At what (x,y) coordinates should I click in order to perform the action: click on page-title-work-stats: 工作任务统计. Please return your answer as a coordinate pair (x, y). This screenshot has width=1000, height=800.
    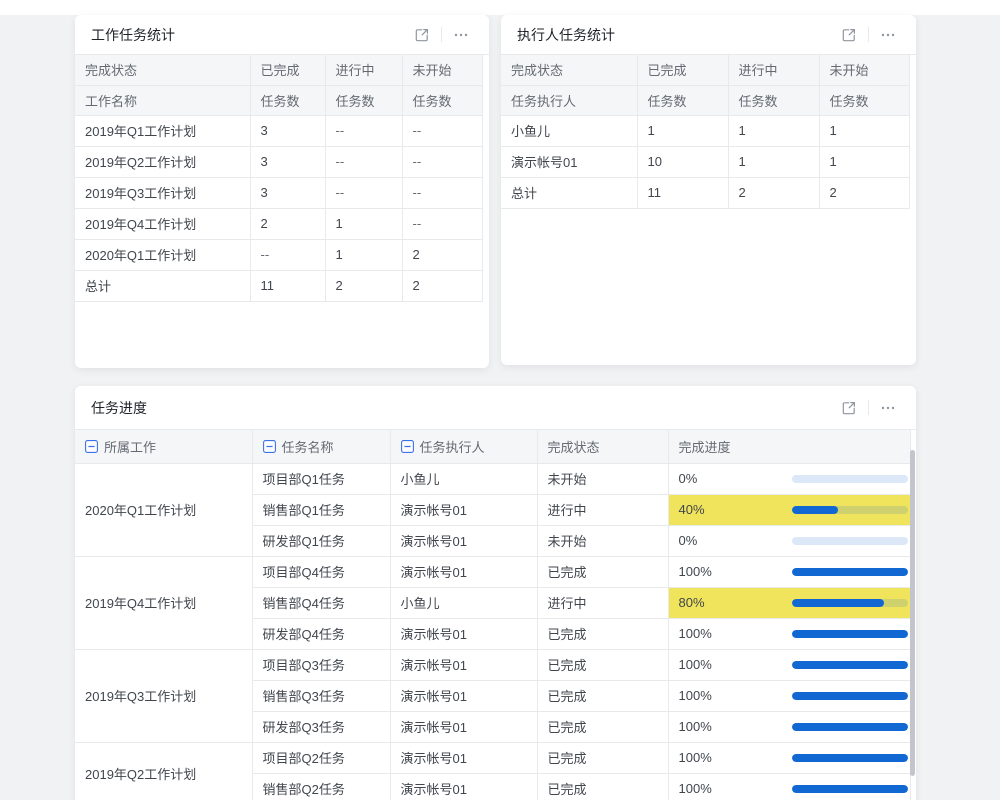
    Looking at the image, I should click on (133, 34).